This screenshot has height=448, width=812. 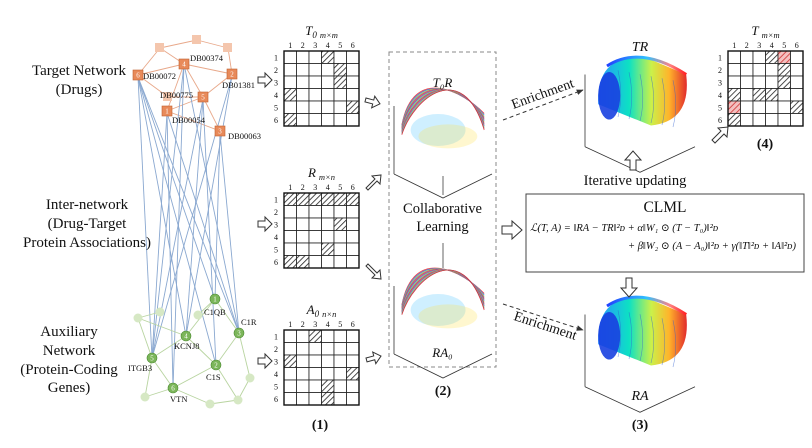 I want to click on gene-node-number: 2, so click(x=216, y=366).